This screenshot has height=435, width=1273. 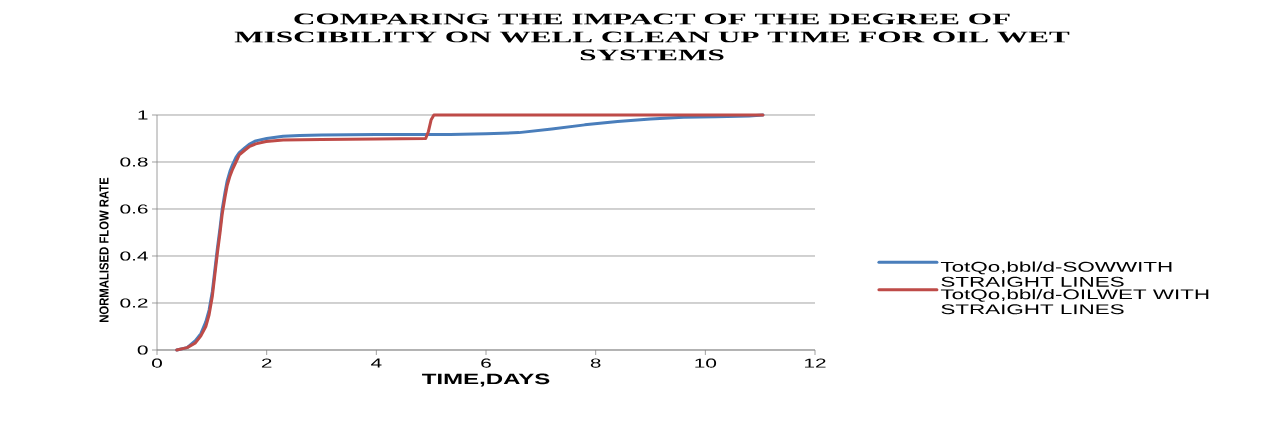 I want to click on legend-label: TotQo,bbl/d-SOWWITH STRAIGHT LINES, so click(x=1056, y=274).